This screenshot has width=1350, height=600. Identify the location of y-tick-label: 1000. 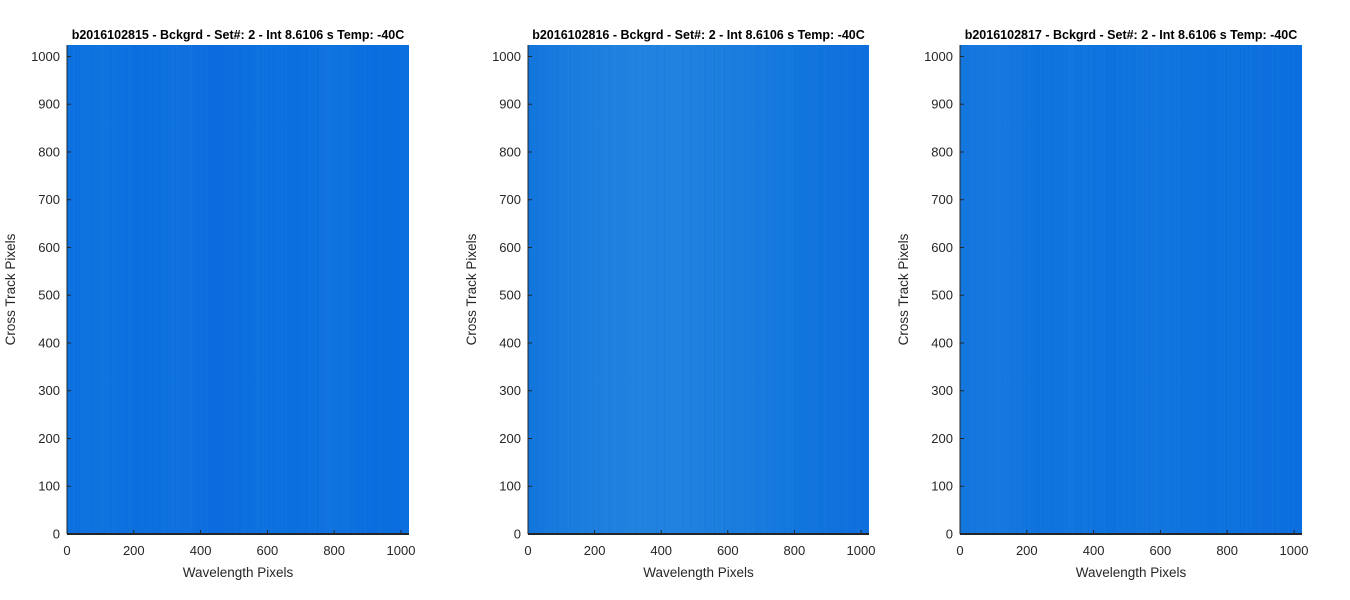
(506, 56).